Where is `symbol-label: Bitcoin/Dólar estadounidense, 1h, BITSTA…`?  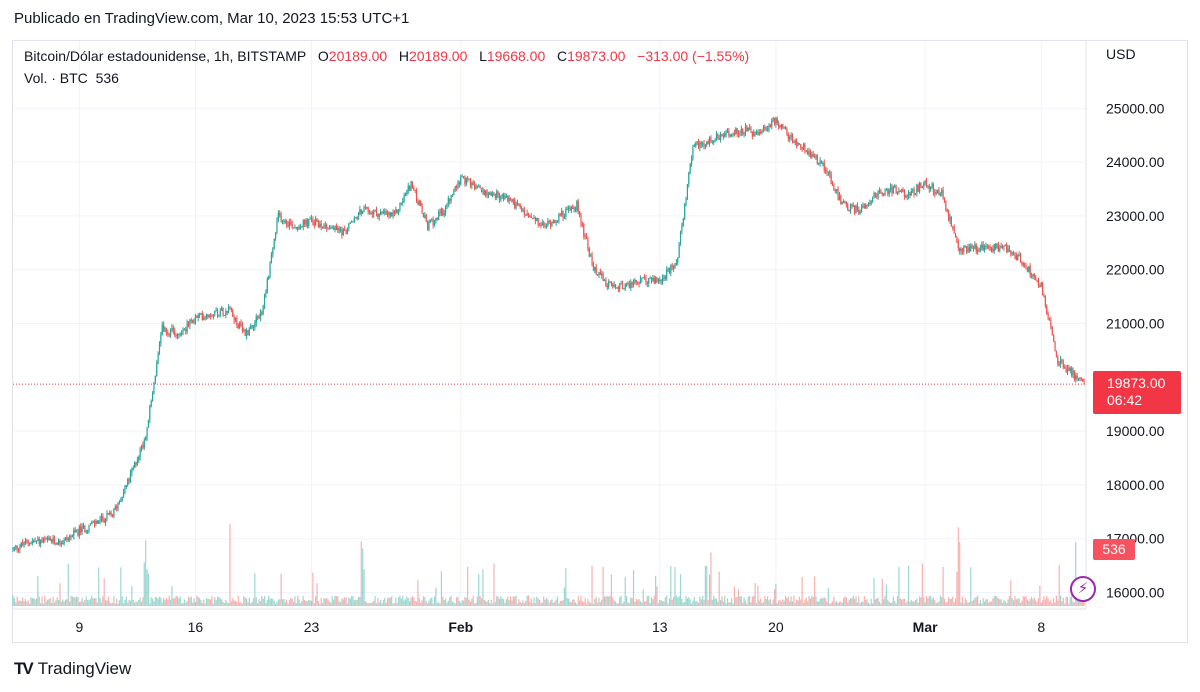
symbol-label: Bitcoin/Dólar estadounidense, 1h, BITSTA… is located at coordinates (165, 56).